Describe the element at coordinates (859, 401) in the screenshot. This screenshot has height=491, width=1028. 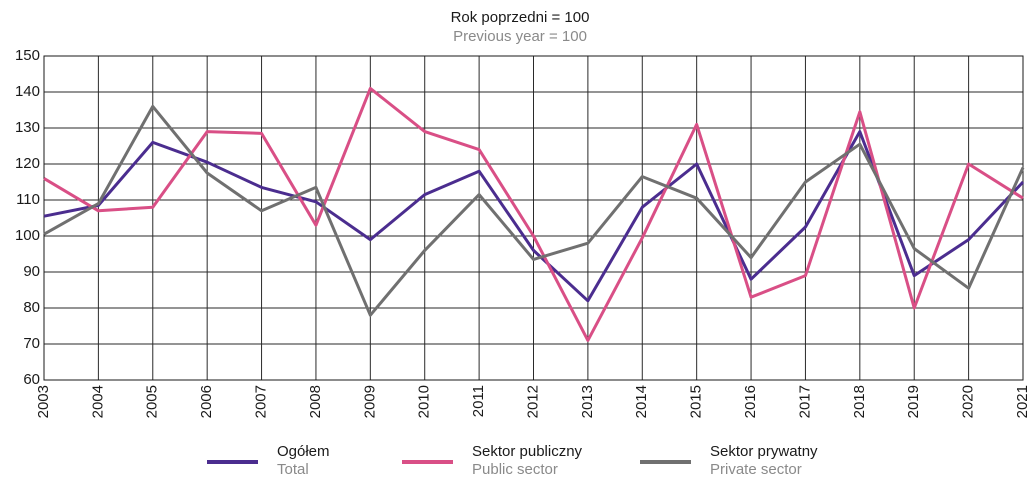
I see `x-tick-label: 2018` at that location.